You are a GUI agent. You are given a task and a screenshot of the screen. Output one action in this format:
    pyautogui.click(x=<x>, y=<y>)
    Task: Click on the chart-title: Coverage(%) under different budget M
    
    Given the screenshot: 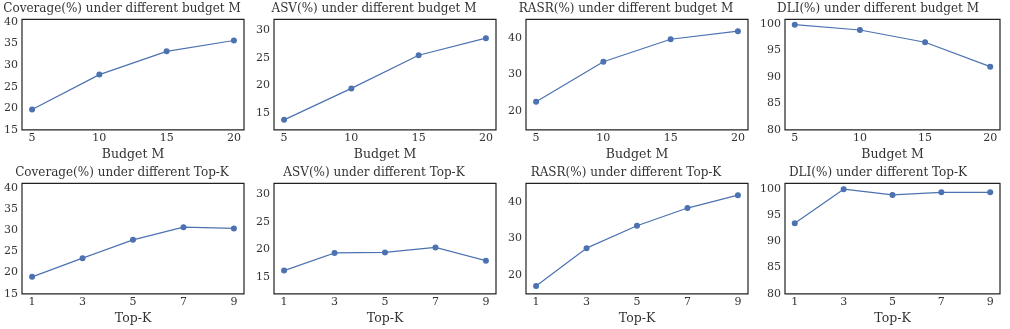 What is the action you would take?
    pyautogui.click(x=122, y=8)
    